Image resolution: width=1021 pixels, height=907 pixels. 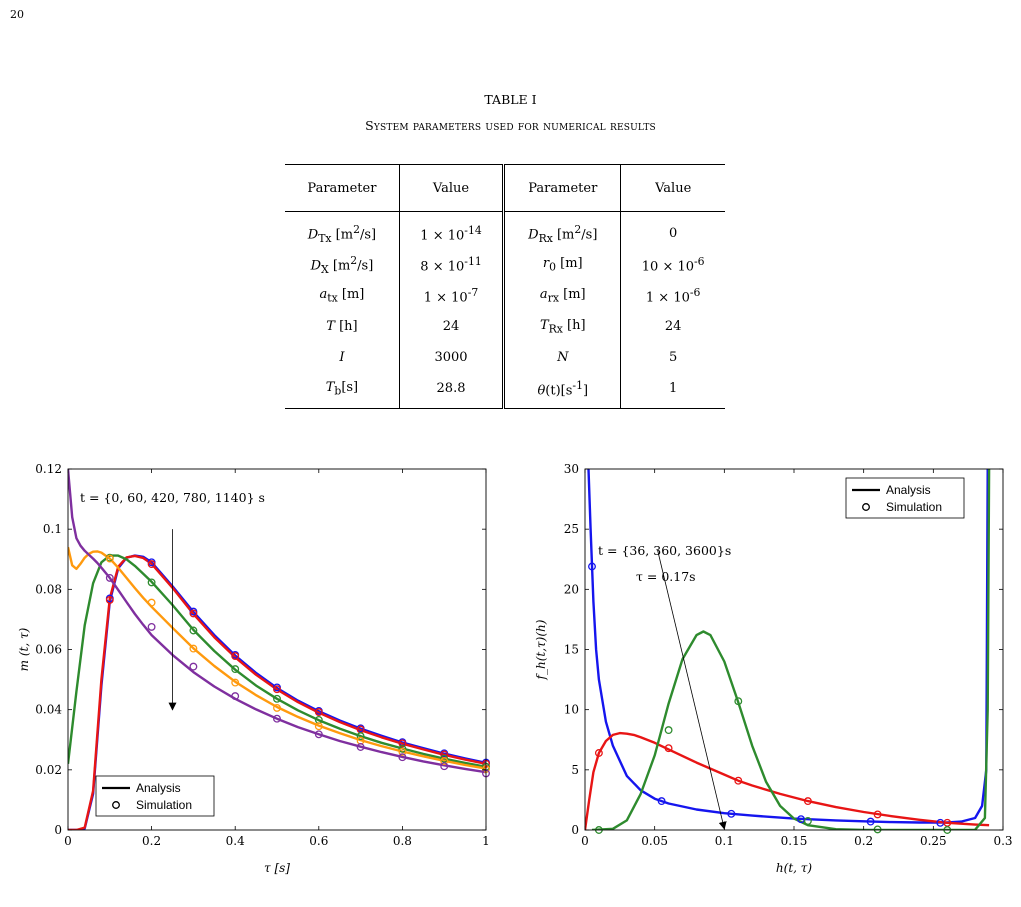 What do you see at coordinates (452, 391) in the screenshot?
I see `param-value-cell: 28.8` at bounding box center [452, 391].